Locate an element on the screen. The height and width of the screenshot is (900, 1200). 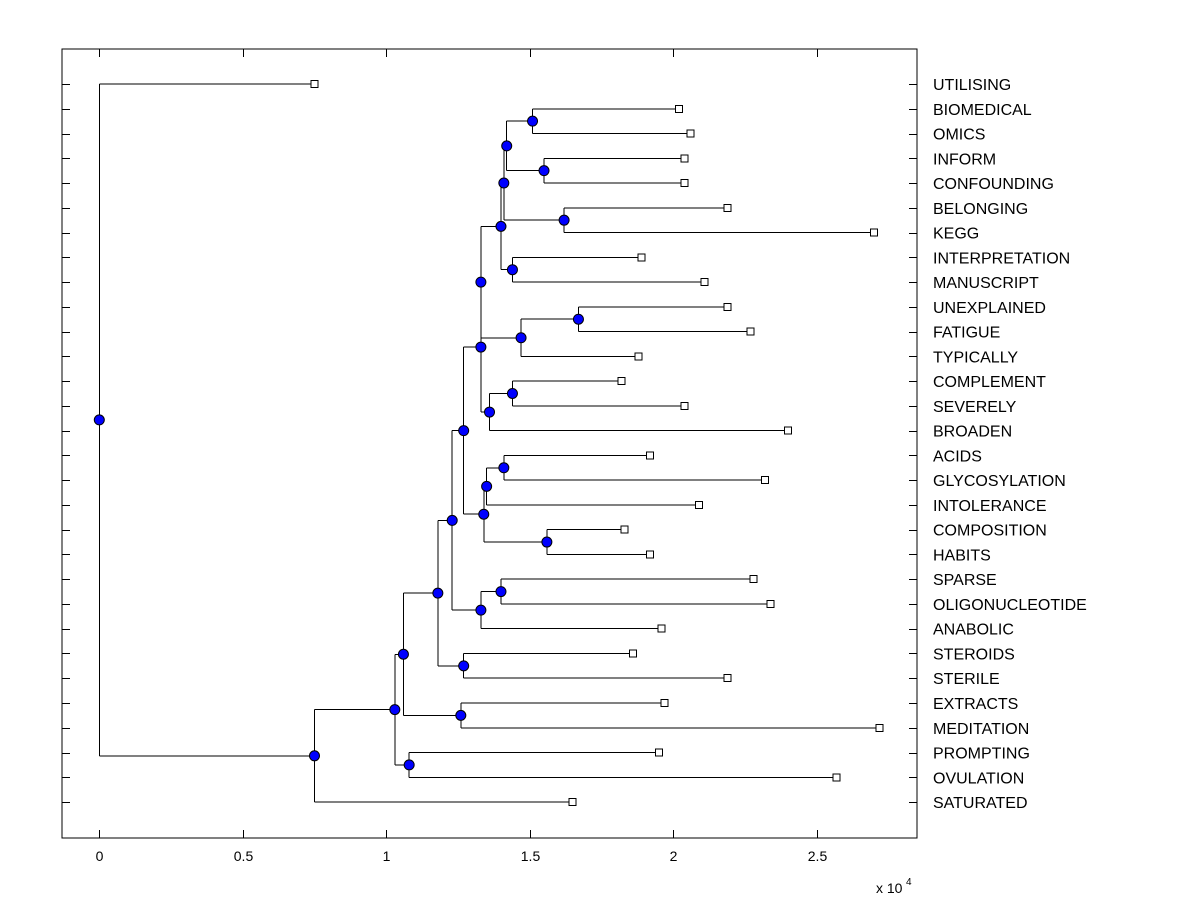
leaf-label: COMPOSITION is located at coordinates (990, 531).